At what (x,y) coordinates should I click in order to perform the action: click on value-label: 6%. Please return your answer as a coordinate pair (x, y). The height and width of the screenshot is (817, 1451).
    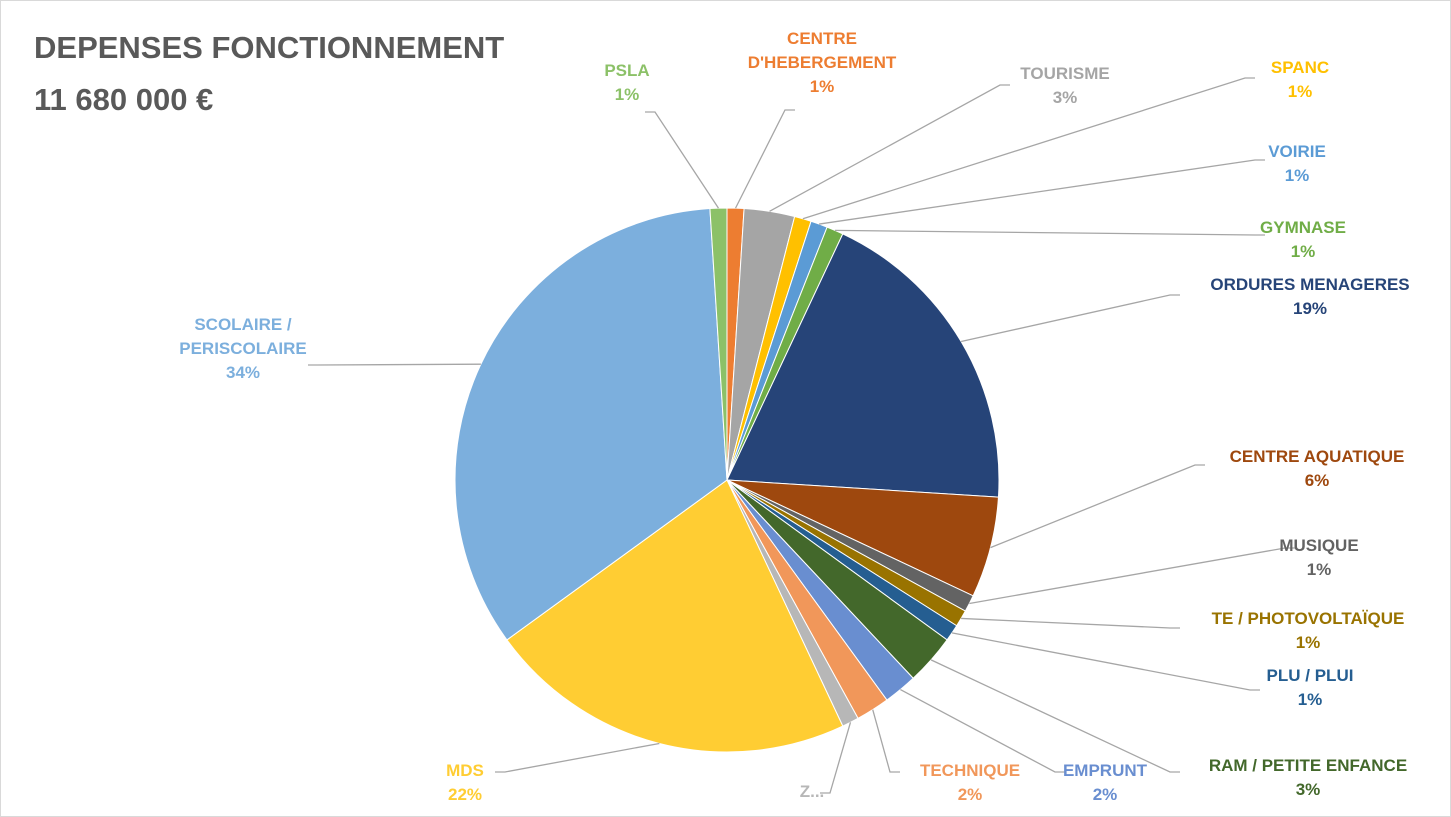
    Looking at the image, I should click on (1317, 480).